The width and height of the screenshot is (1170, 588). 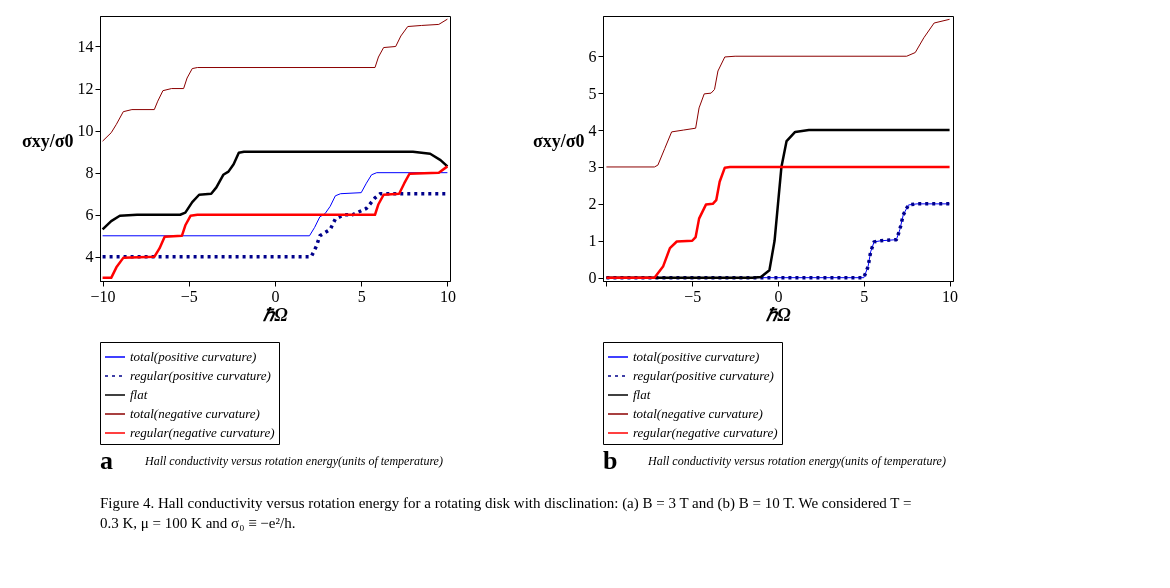 What do you see at coordinates (610, 460) in the screenshot?
I see `text: b` at bounding box center [610, 460].